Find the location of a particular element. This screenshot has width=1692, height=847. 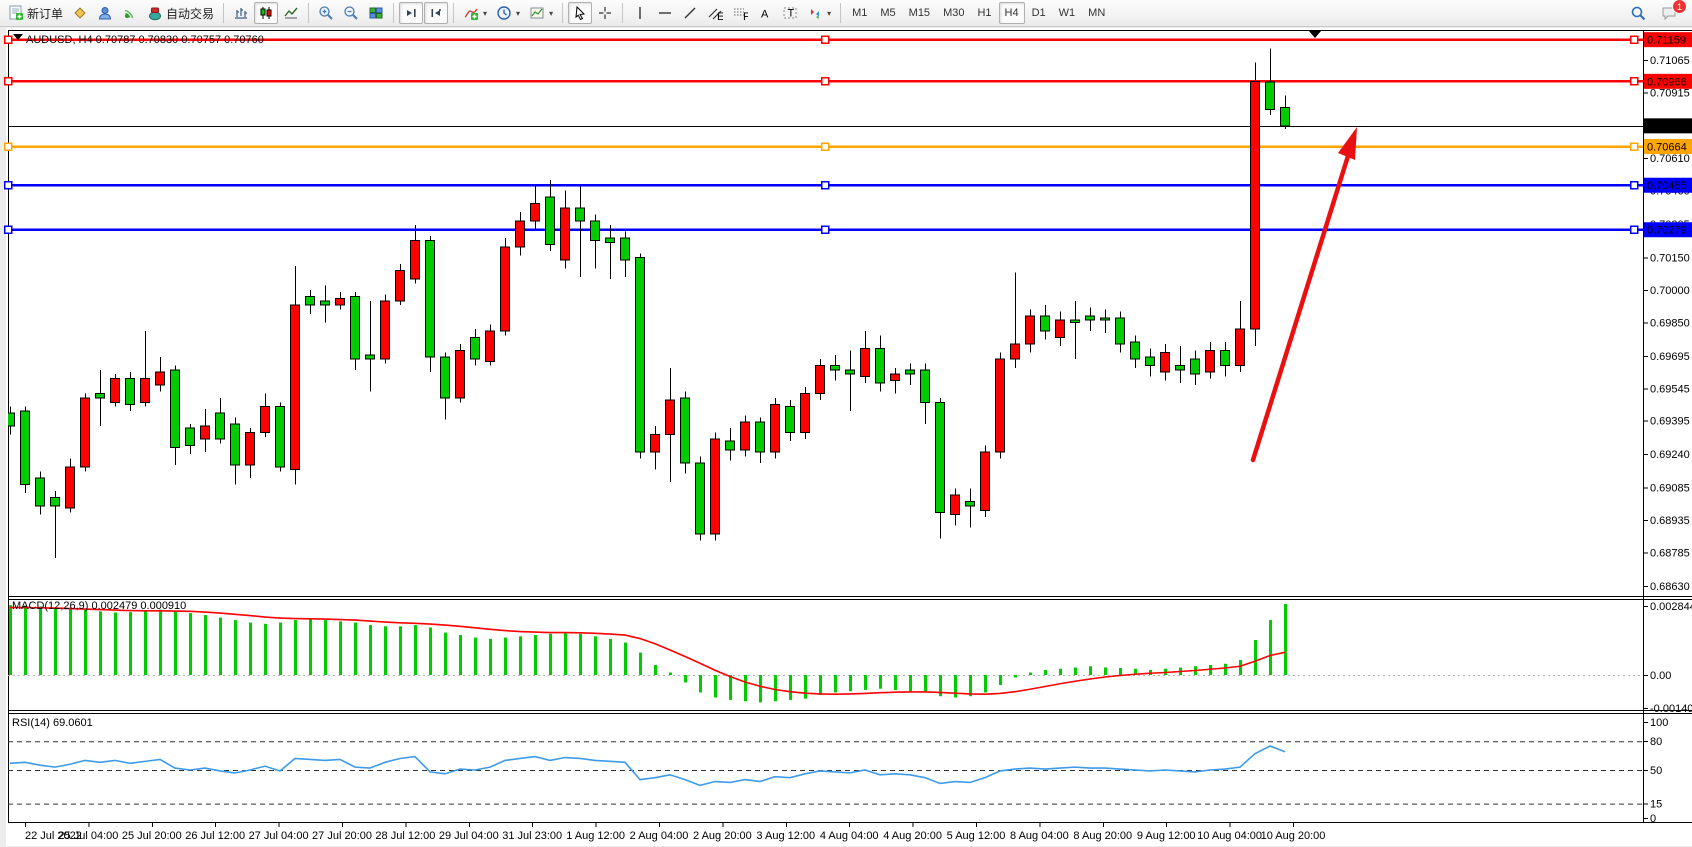

timeframe-h1: H1 is located at coordinates (984, 13).